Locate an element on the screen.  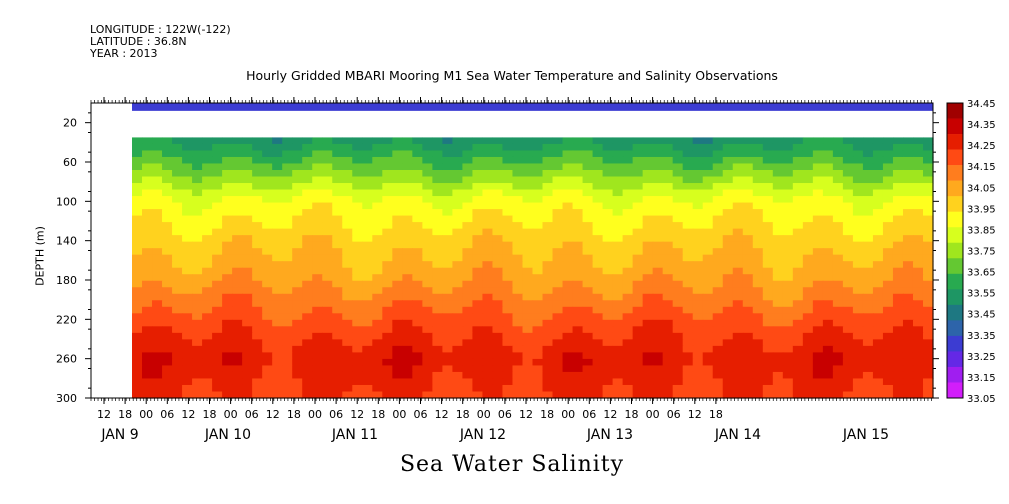
x-tick-label: 12 is located at coordinates (526, 414).